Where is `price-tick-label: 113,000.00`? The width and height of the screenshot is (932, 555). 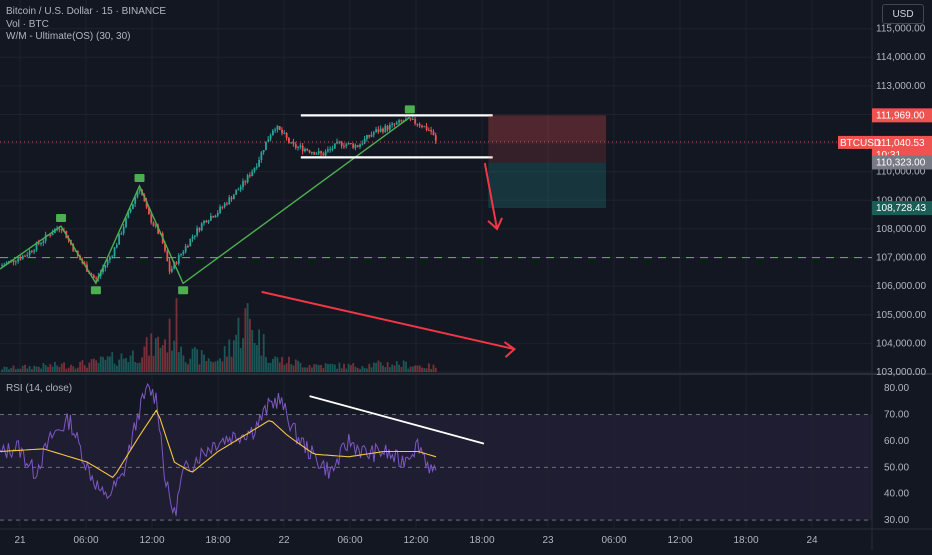 price-tick-label: 113,000.00 is located at coordinates (901, 86).